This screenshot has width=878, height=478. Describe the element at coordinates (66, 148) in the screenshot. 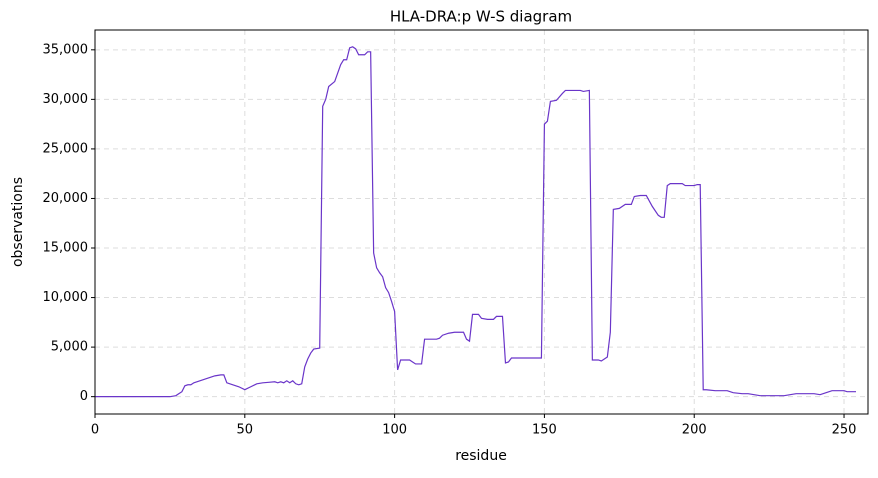

I see `y-tick-label: 25,000` at that location.